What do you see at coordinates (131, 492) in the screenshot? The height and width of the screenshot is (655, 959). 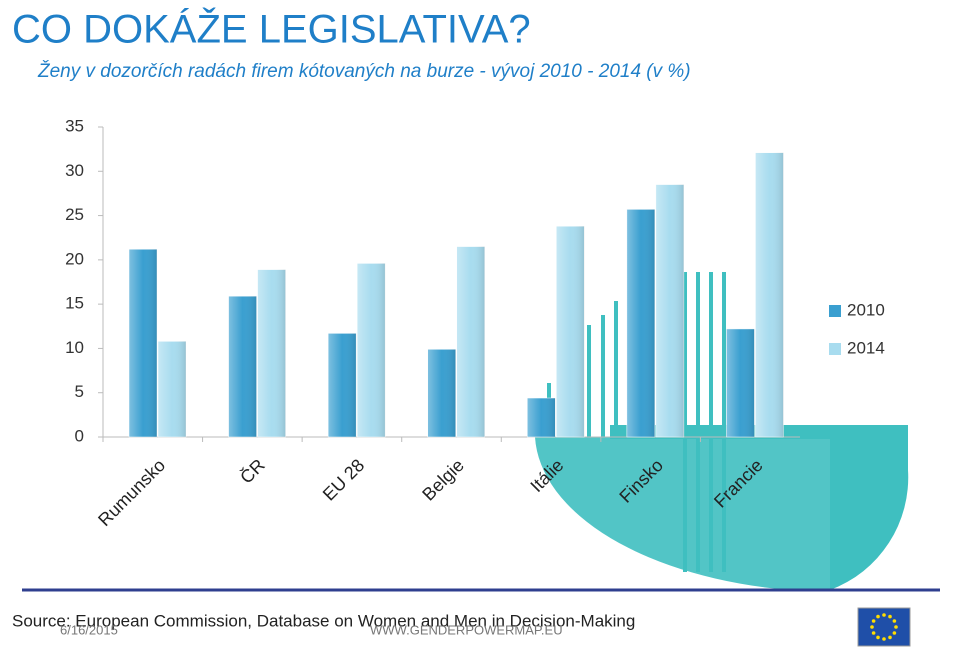 I see `x-tick-label: Rumunsko` at bounding box center [131, 492].